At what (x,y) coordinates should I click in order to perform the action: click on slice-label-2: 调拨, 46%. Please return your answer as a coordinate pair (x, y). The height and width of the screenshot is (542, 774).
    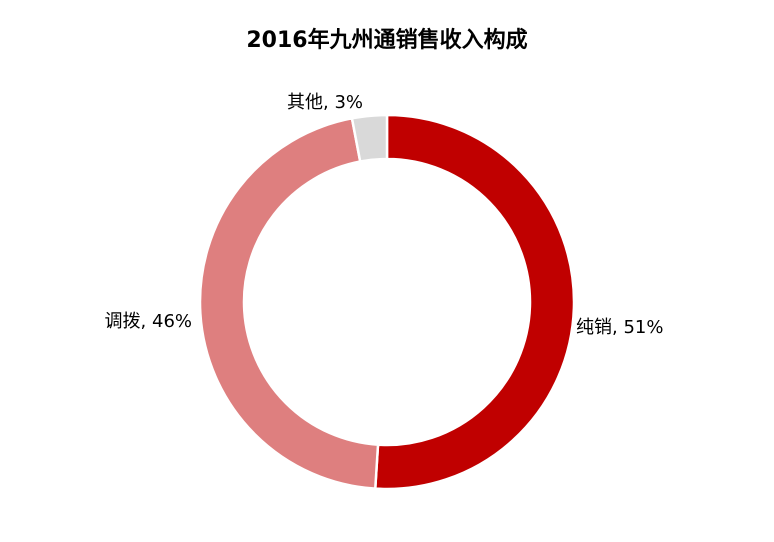
    Looking at the image, I should click on (148, 321).